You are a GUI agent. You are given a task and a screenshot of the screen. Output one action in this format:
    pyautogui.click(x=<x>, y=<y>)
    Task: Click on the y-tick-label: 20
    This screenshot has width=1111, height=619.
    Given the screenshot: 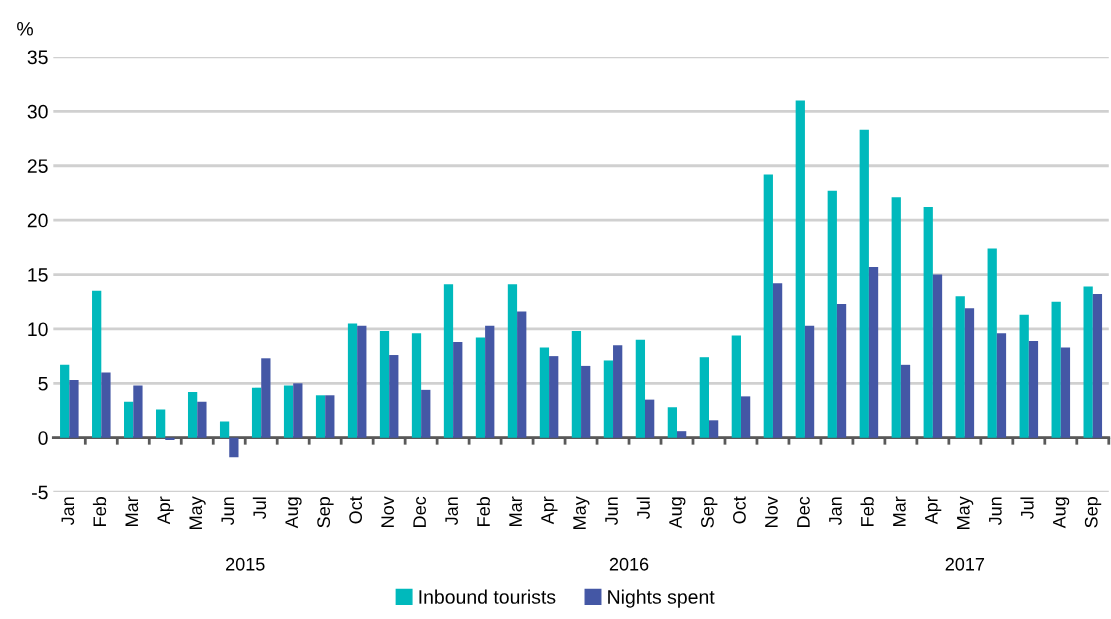 What is the action you would take?
    pyautogui.click(x=37, y=220)
    